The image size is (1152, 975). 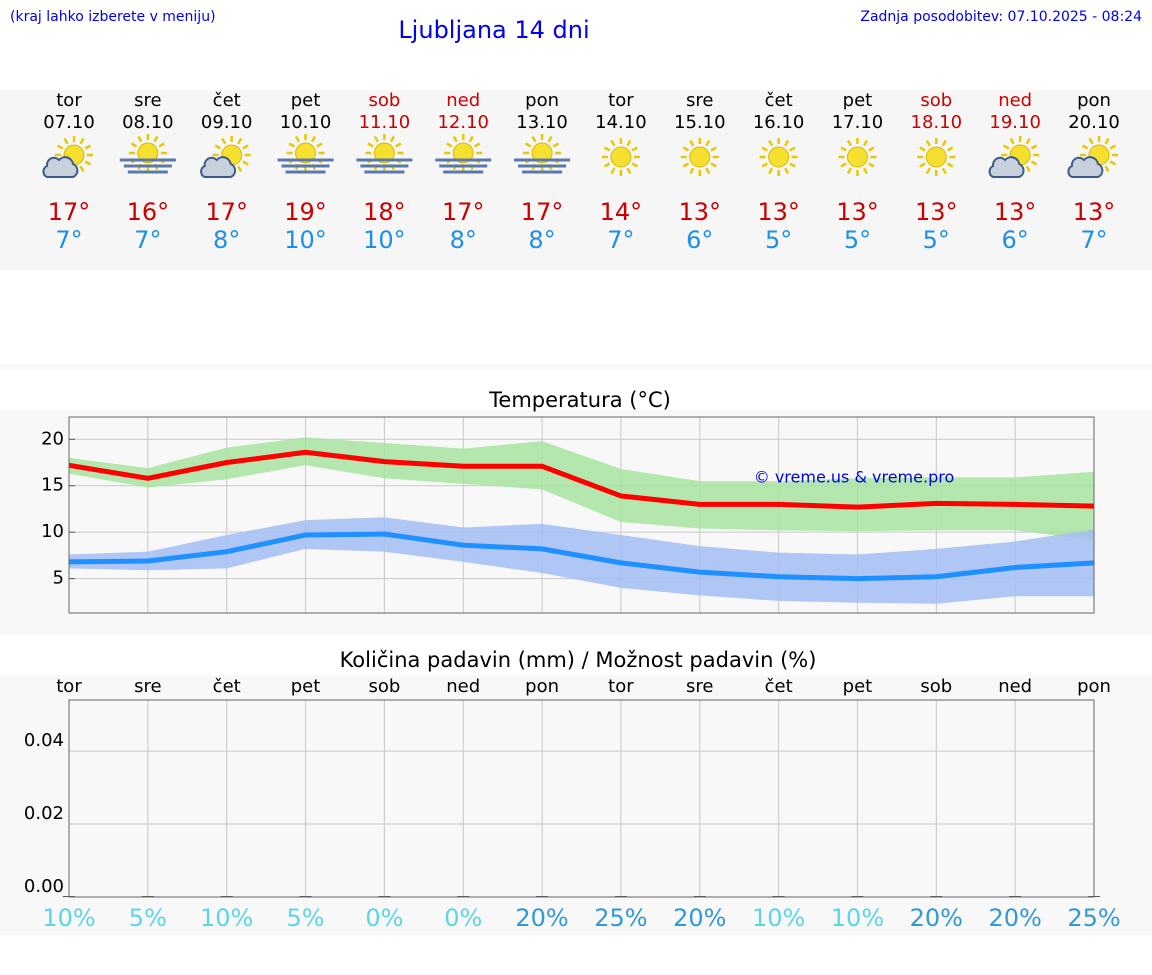 I want to click on day-date: 08.10, so click(x=148, y=122).